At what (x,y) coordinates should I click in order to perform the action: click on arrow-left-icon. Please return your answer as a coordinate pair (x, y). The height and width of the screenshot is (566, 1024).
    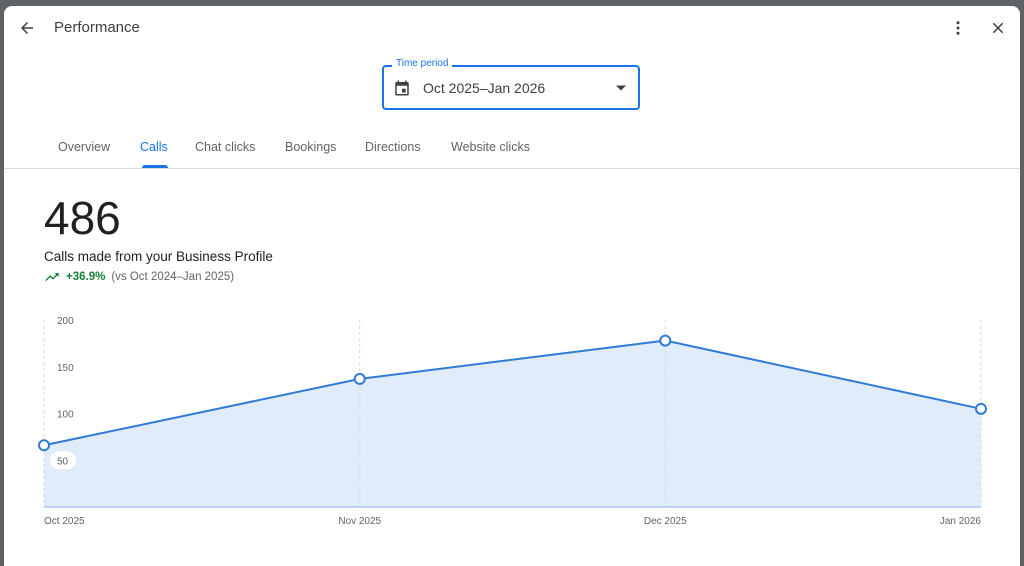
    Looking at the image, I should click on (27, 28).